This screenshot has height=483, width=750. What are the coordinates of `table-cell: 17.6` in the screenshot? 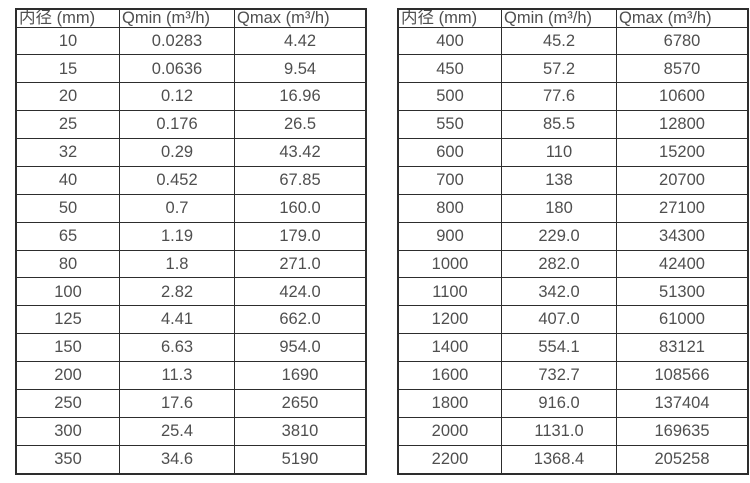 It's located at (177, 403).